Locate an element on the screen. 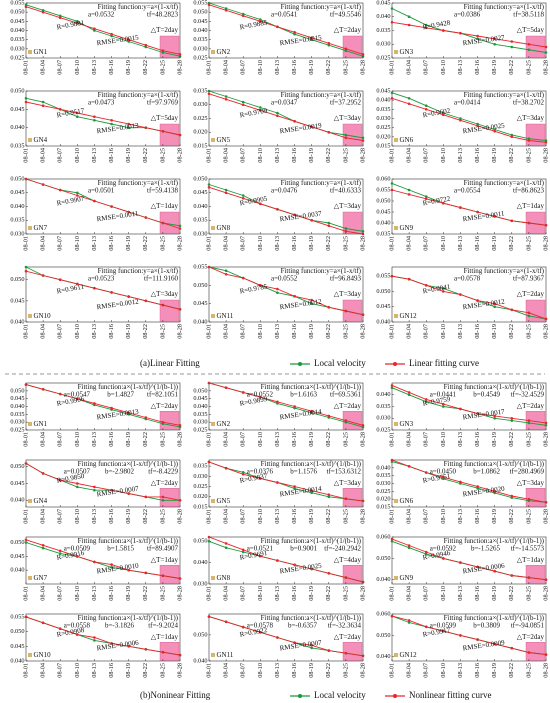  fit-param: b=-1.5265 is located at coordinates (486, 549).